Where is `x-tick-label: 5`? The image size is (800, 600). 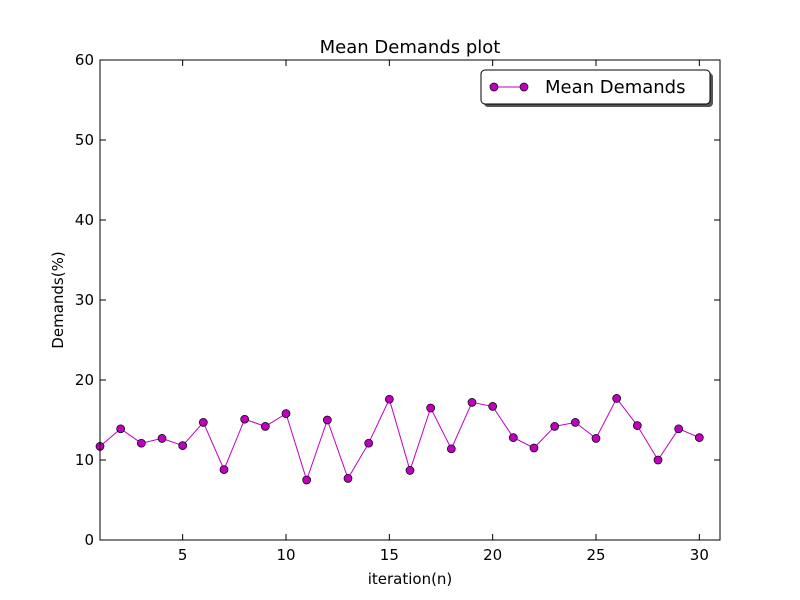 x-tick-label: 5 is located at coordinates (183, 555).